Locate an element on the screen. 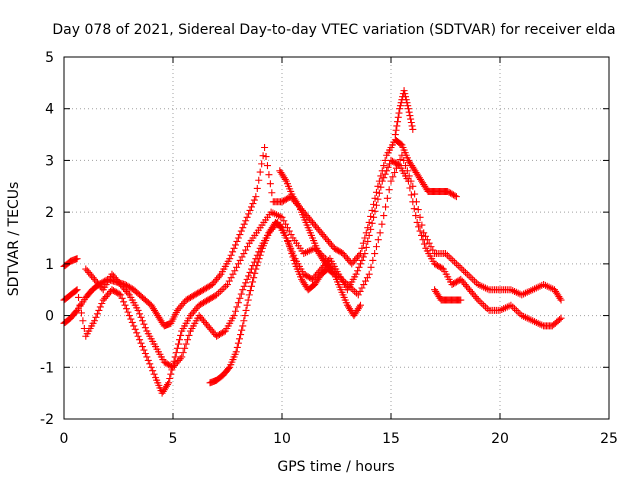  y-tick-label: 3 is located at coordinates (49, 161).